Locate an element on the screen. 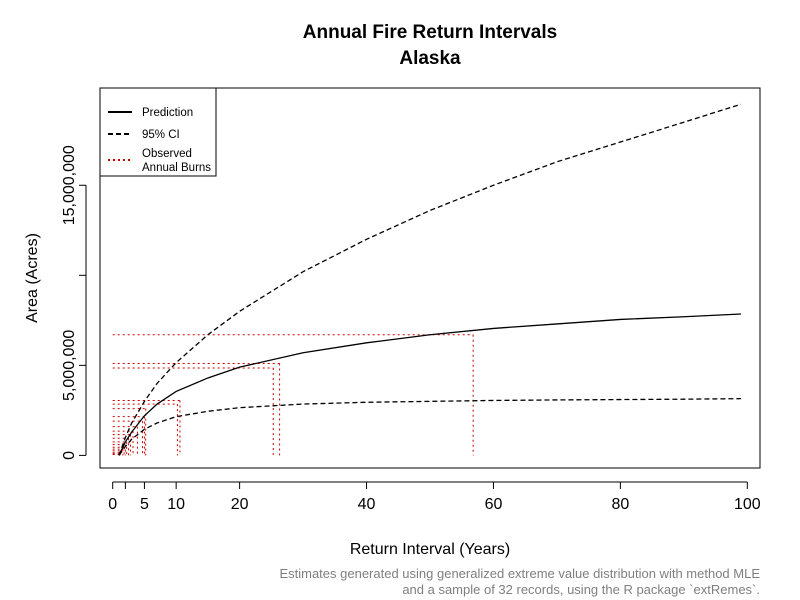  chart-subtitle: Alaska is located at coordinates (430, 58).